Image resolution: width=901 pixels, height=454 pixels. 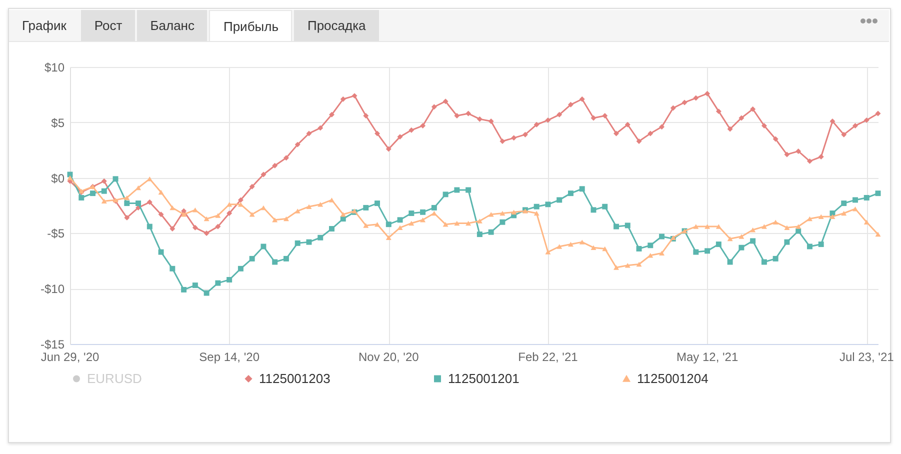 I want to click on x-tick-label: Sep 14, '20, so click(x=229, y=357).